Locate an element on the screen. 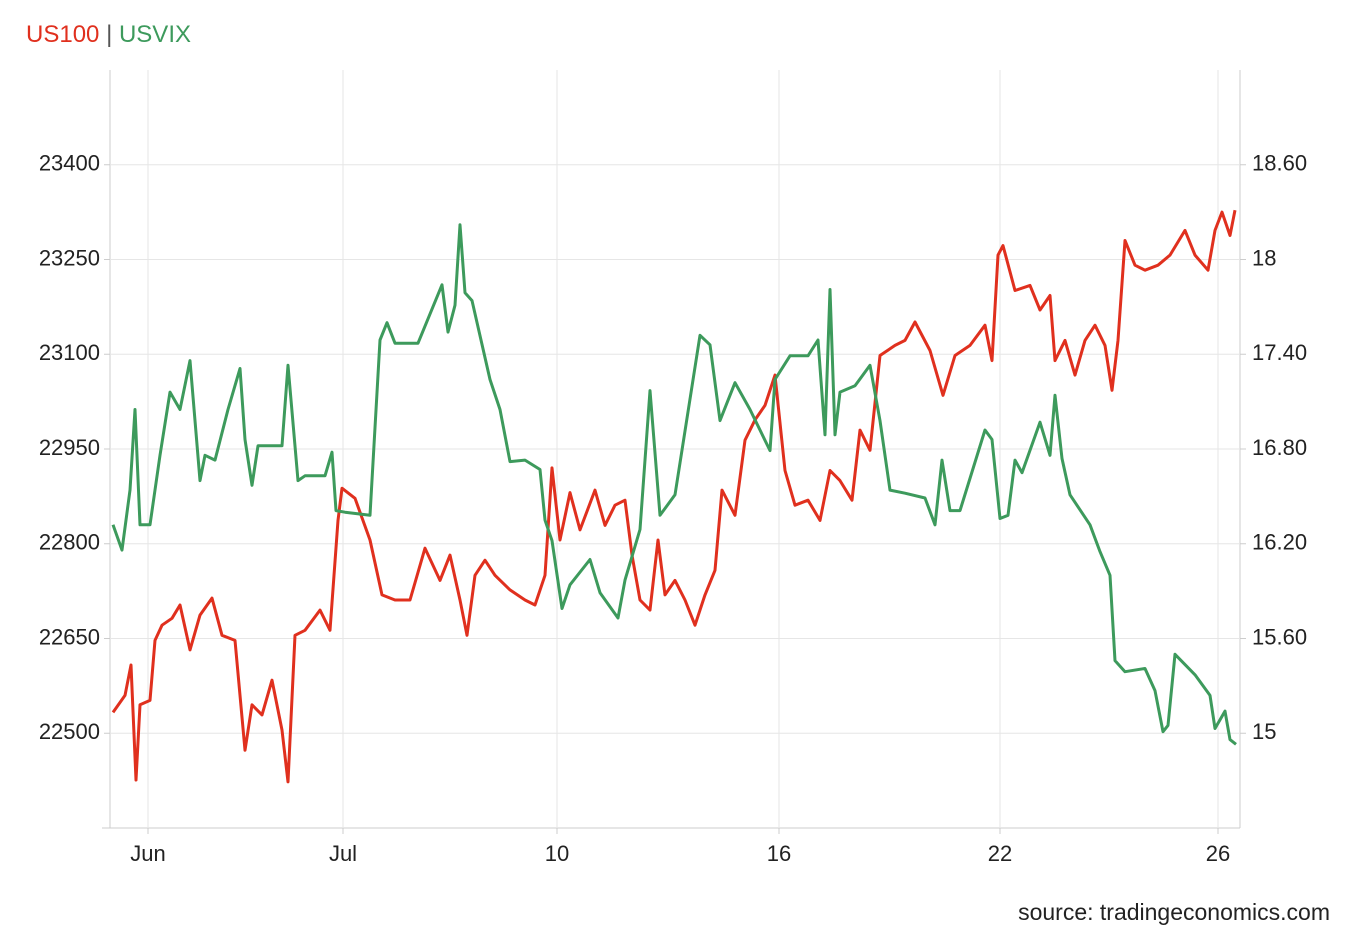 This screenshot has height=936, width=1350. legend-entry: USVIX is located at coordinates (155, 34).